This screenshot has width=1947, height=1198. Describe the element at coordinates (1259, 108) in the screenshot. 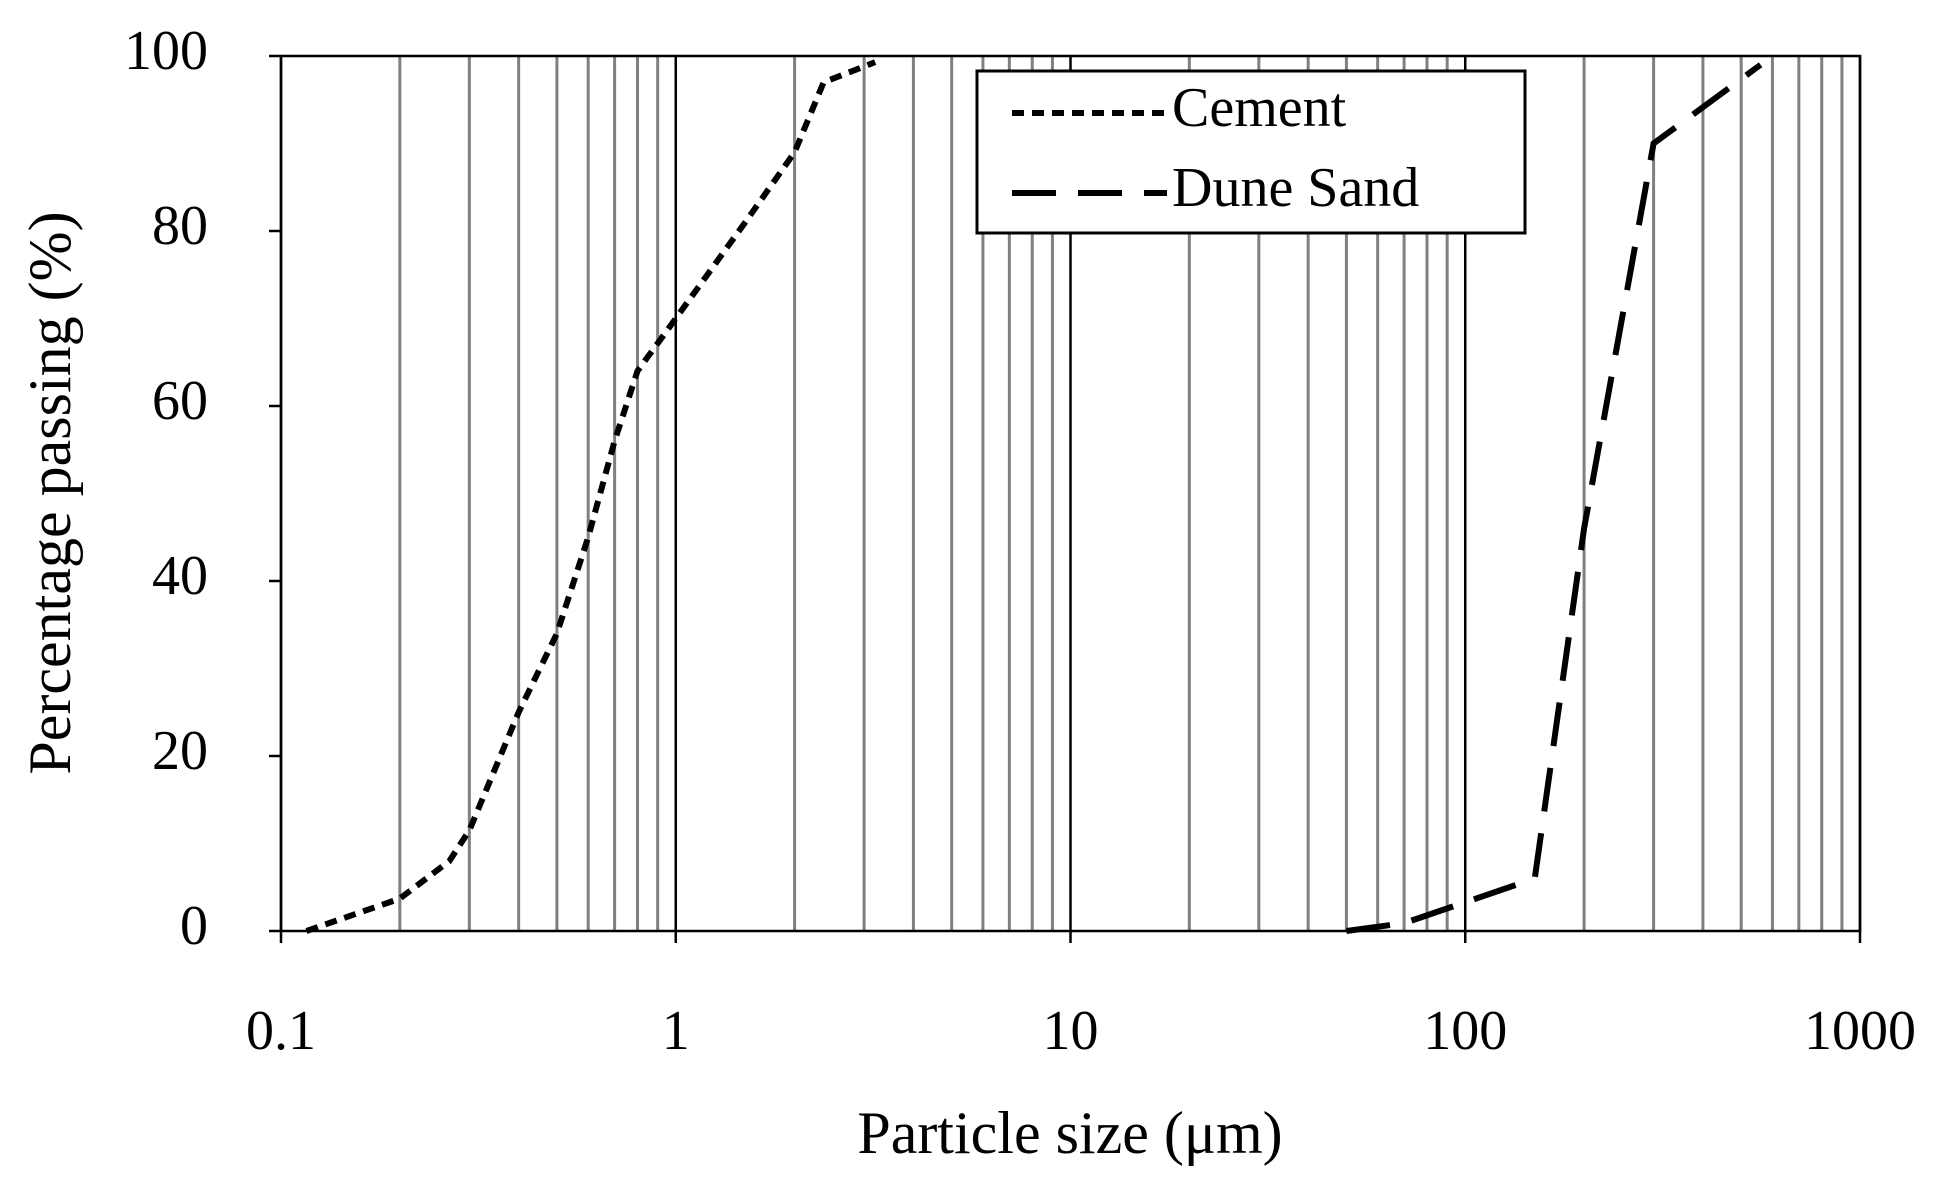

I see `legend-label: Cement` at that location.